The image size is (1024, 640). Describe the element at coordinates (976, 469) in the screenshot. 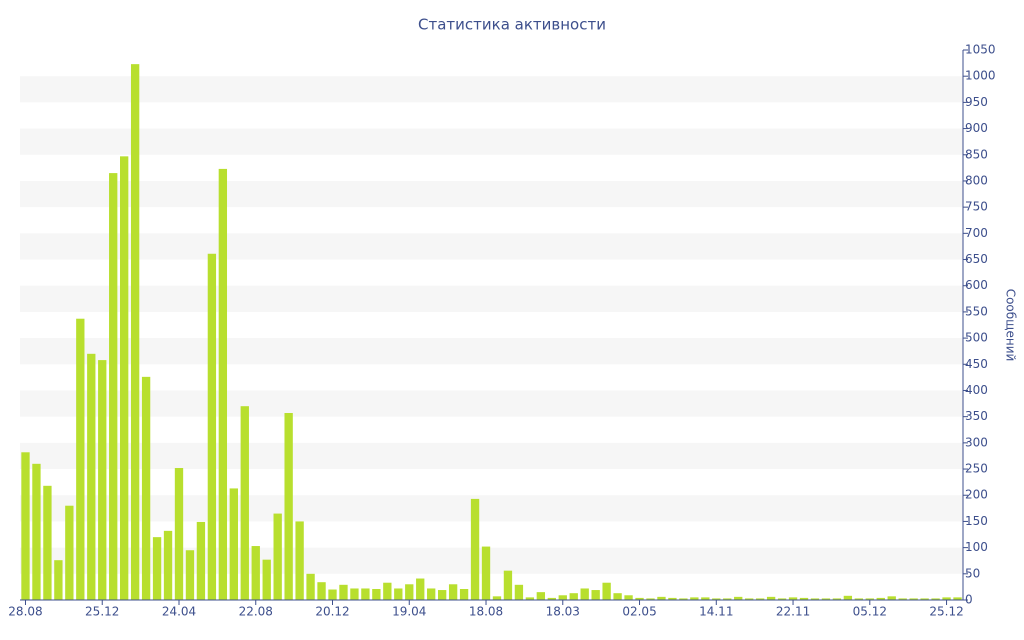

I see `y-tick-label: 250` at that location.